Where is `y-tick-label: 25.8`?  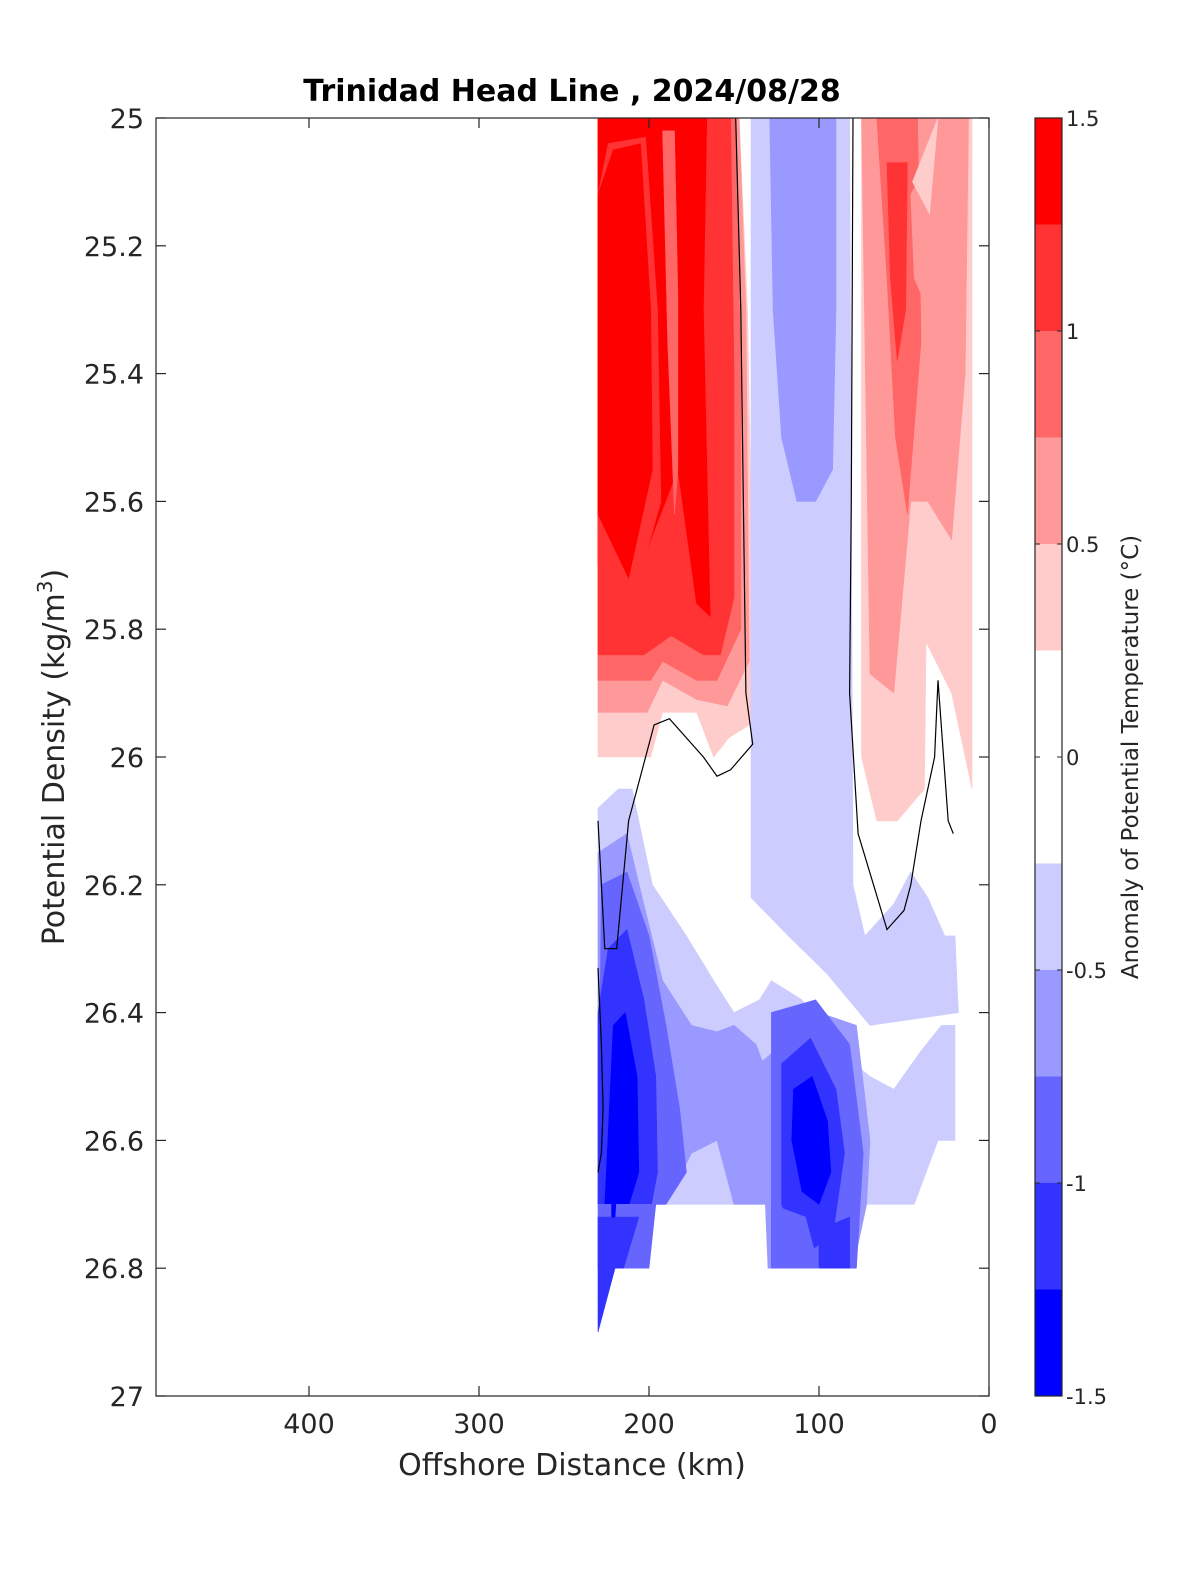
y-tick-label: 25.8 is located at coordinates (114, 630).